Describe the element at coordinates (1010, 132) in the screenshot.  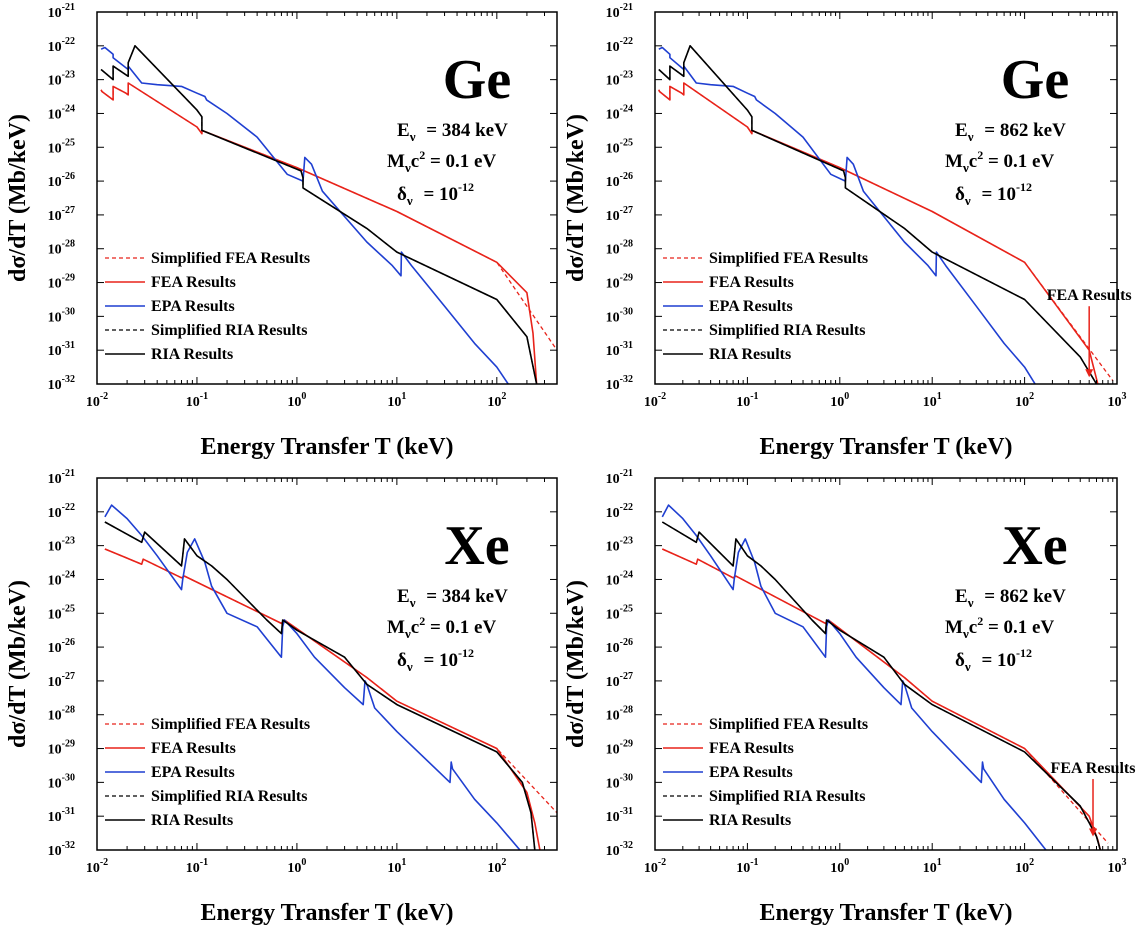
I see `param-energy: Eν = 862 keV` at that location.